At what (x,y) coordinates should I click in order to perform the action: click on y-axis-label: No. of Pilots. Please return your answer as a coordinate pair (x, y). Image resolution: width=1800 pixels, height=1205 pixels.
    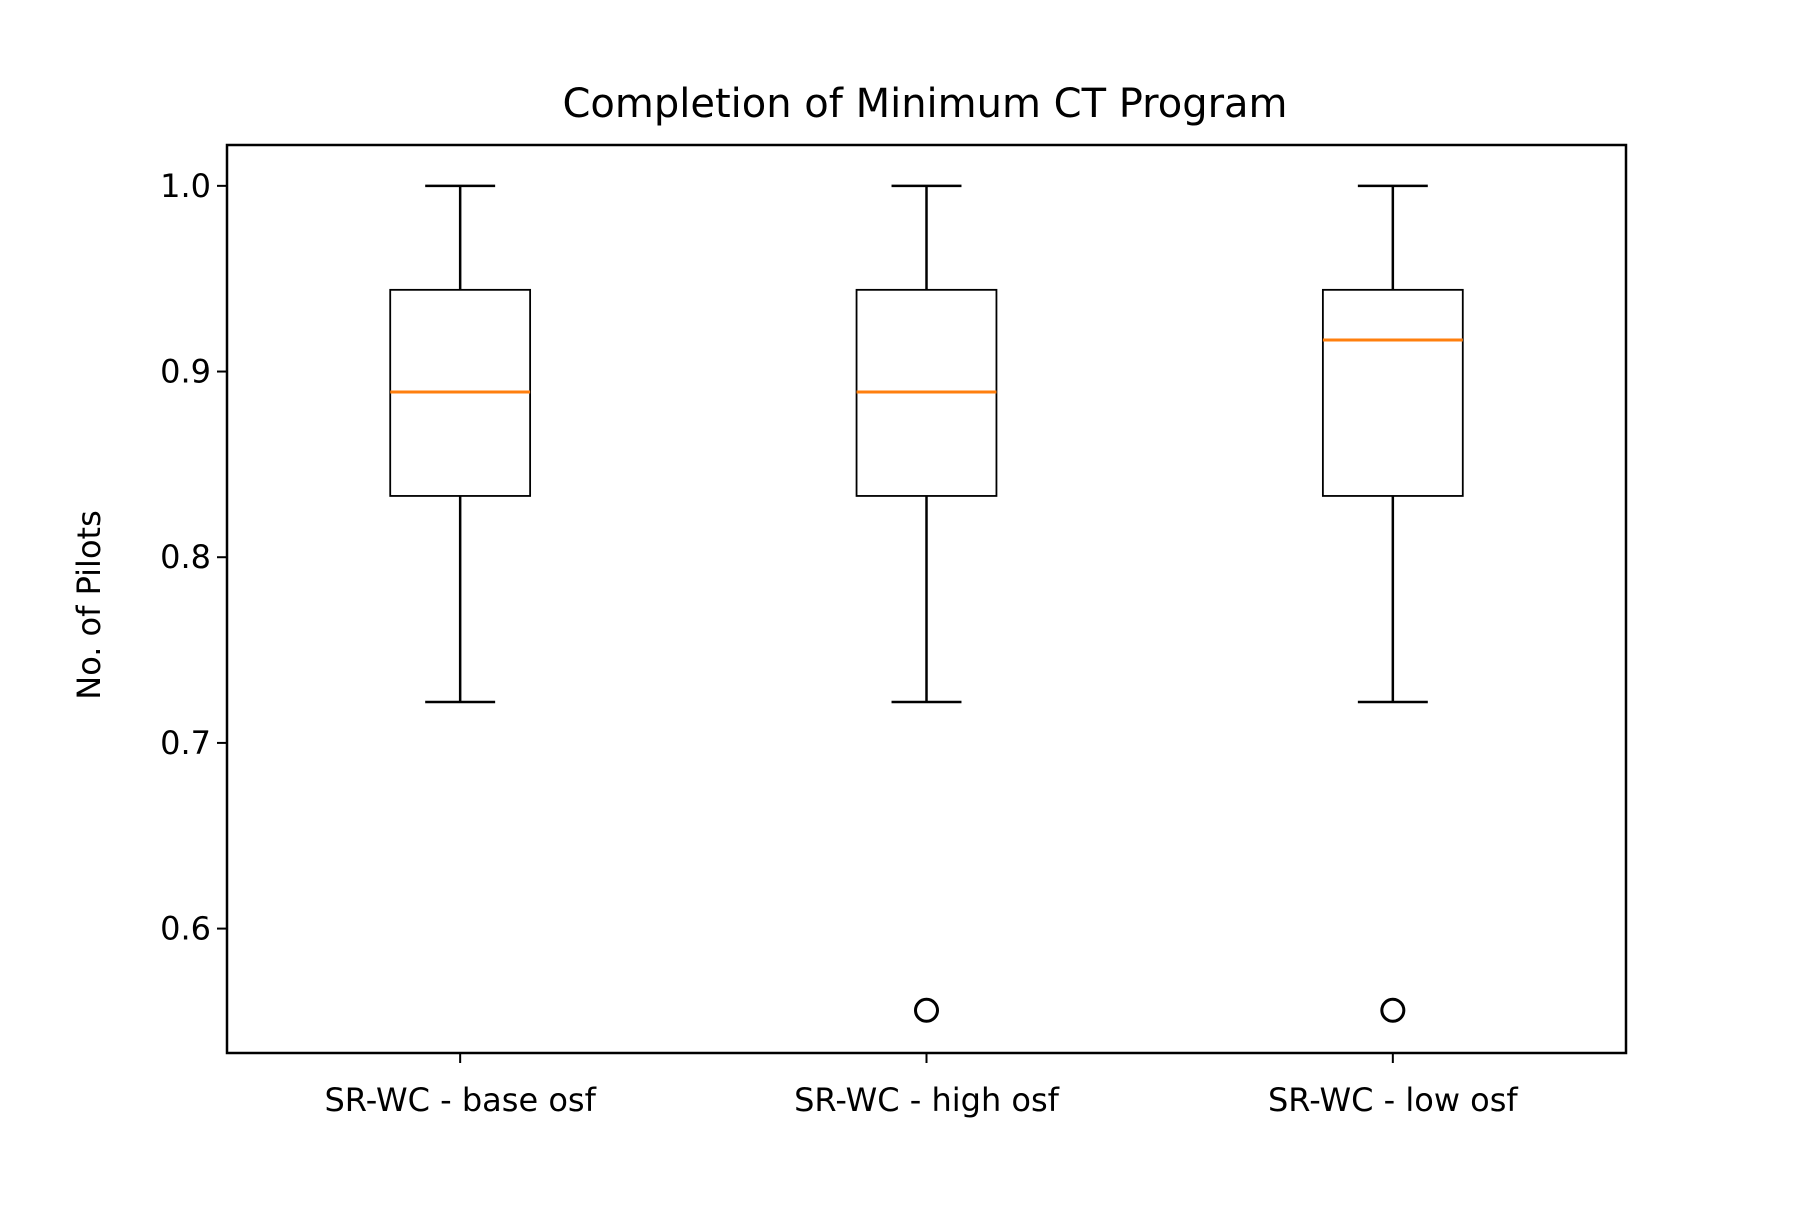
    Looking at the image, I should click on (89, 604).